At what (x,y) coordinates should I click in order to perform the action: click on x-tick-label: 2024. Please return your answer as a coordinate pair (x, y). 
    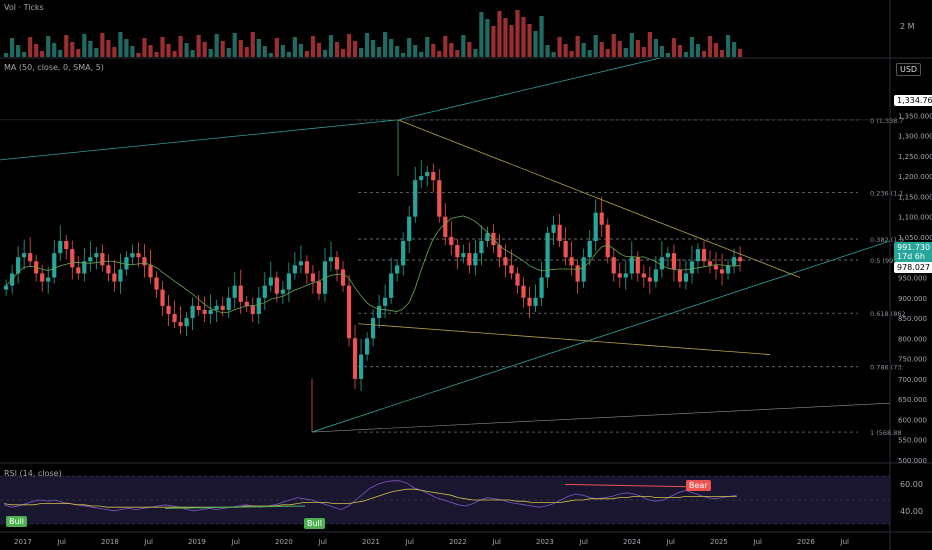
    Looking at the image, I should click on (632, 542).